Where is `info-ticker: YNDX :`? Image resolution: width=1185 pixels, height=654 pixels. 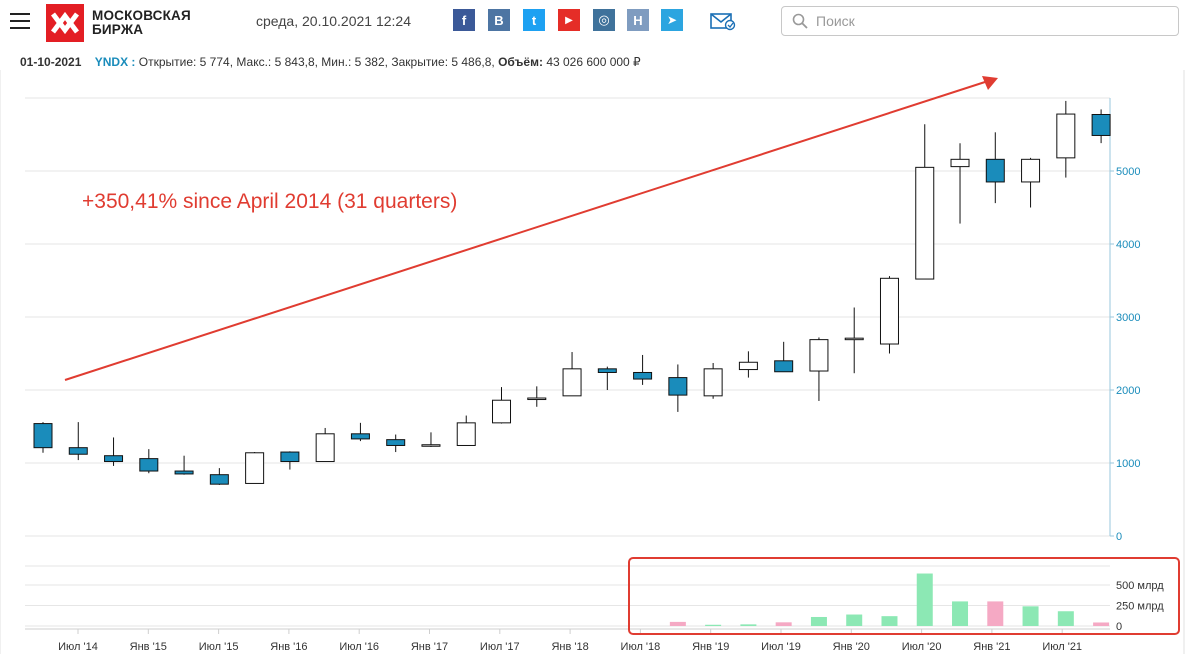 info-ticker: YNDX : is located at coordinates (115, 62).